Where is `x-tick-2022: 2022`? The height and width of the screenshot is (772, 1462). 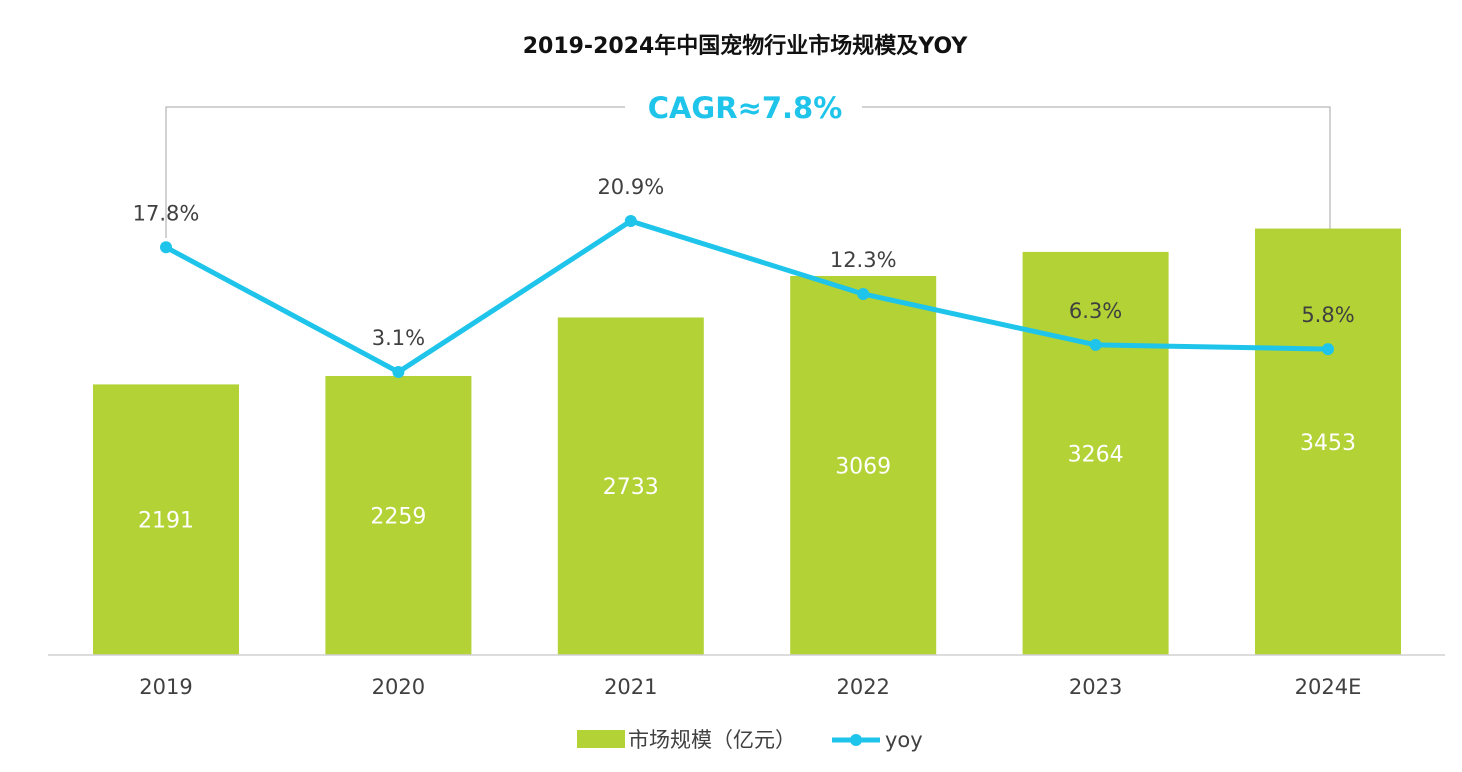
x-tick-2022: 2022 is located at coordinates (862, 687).